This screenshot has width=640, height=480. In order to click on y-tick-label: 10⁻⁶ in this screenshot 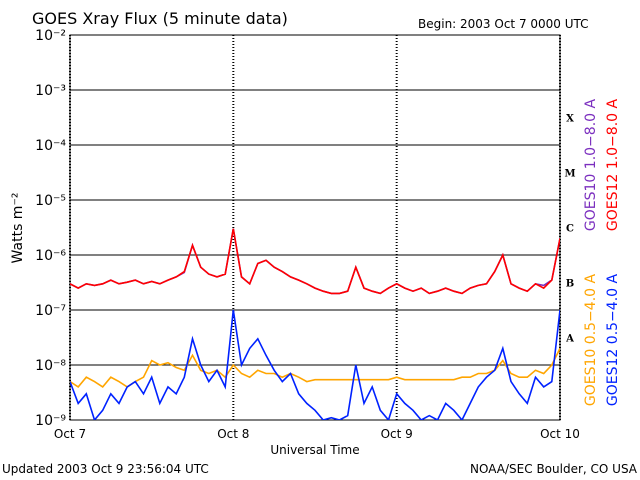, I will do `click(50, 256)`.